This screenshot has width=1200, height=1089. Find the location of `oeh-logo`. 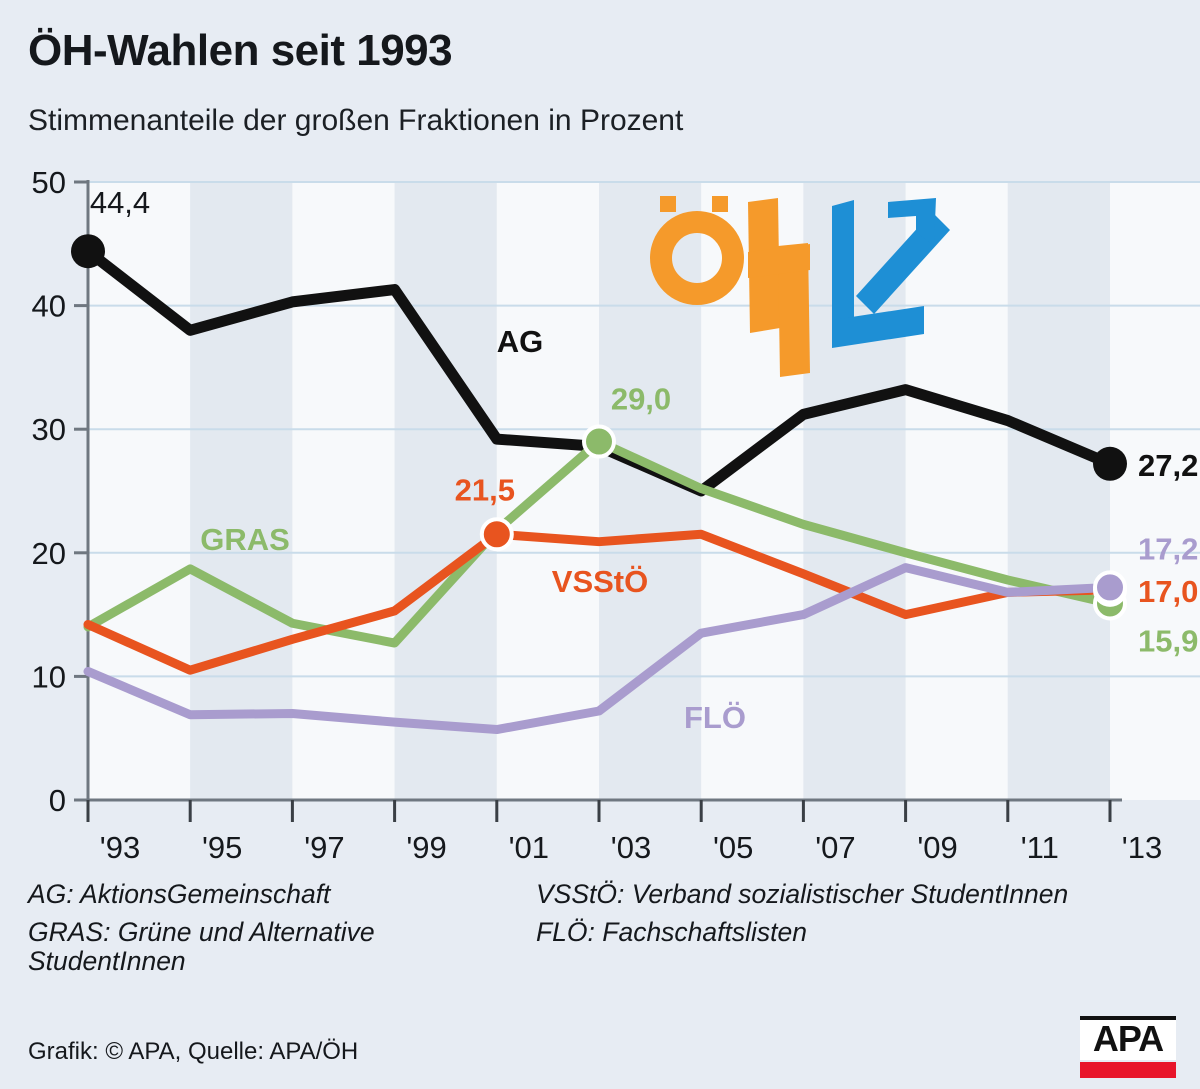

oeh-logo is located at coordinates (800, 286).